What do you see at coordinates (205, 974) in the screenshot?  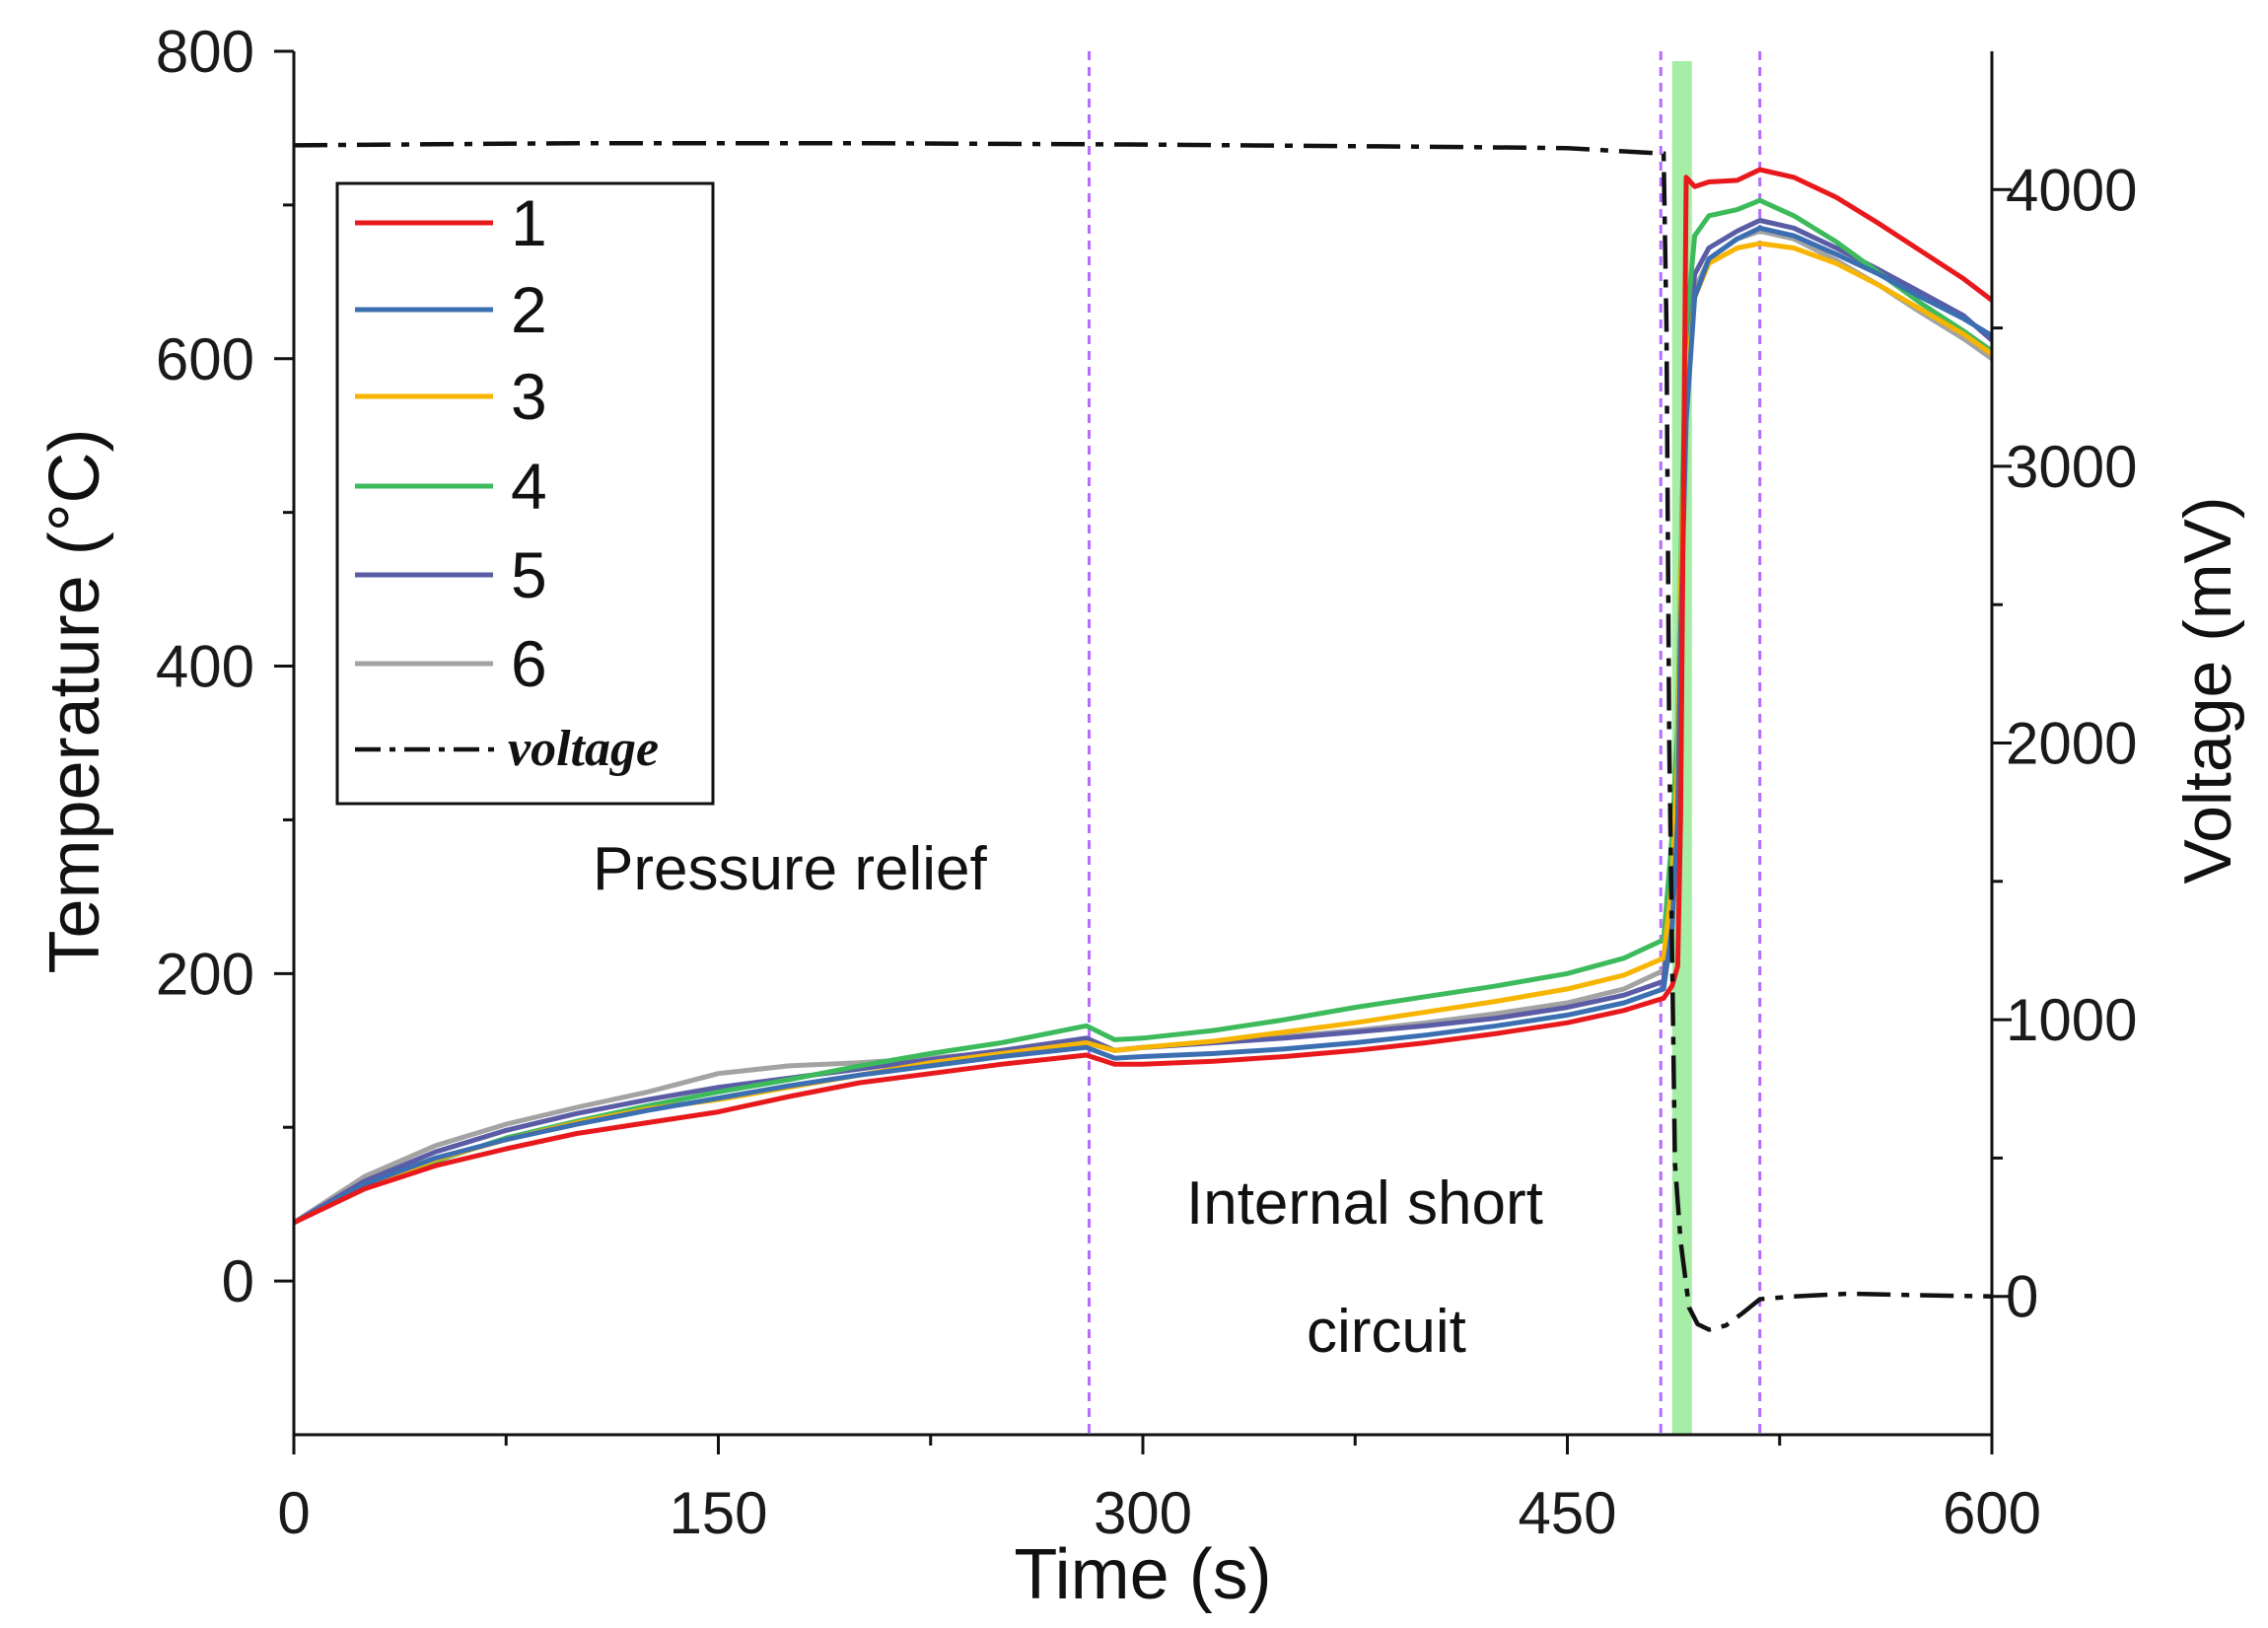 I see `y-tick-label: 200` at bounding box center [205, 974].